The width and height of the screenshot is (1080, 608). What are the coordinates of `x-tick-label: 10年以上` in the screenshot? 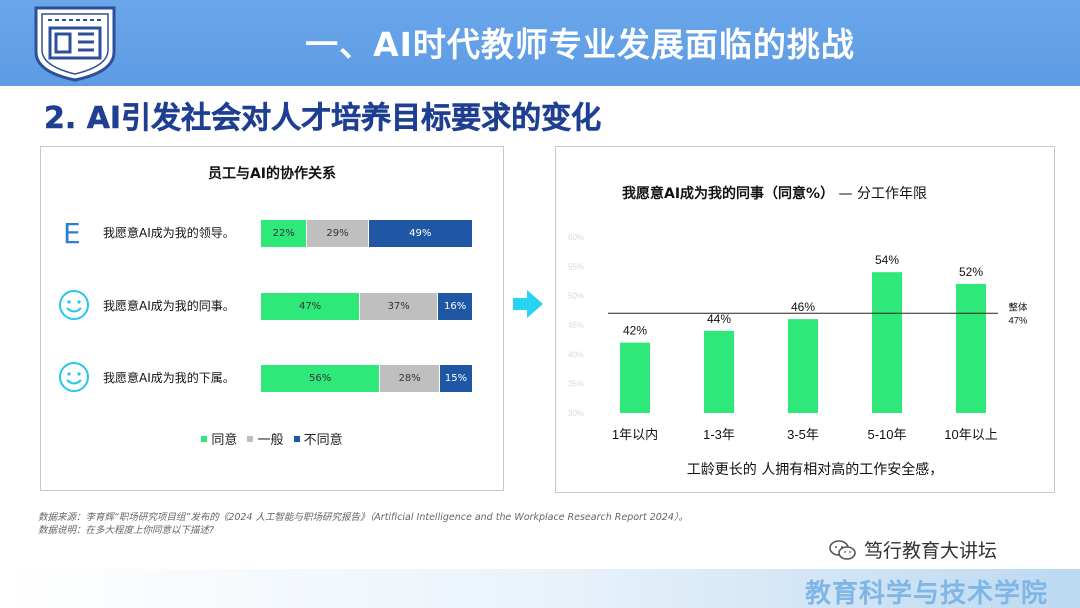 It's located at (970, 434).